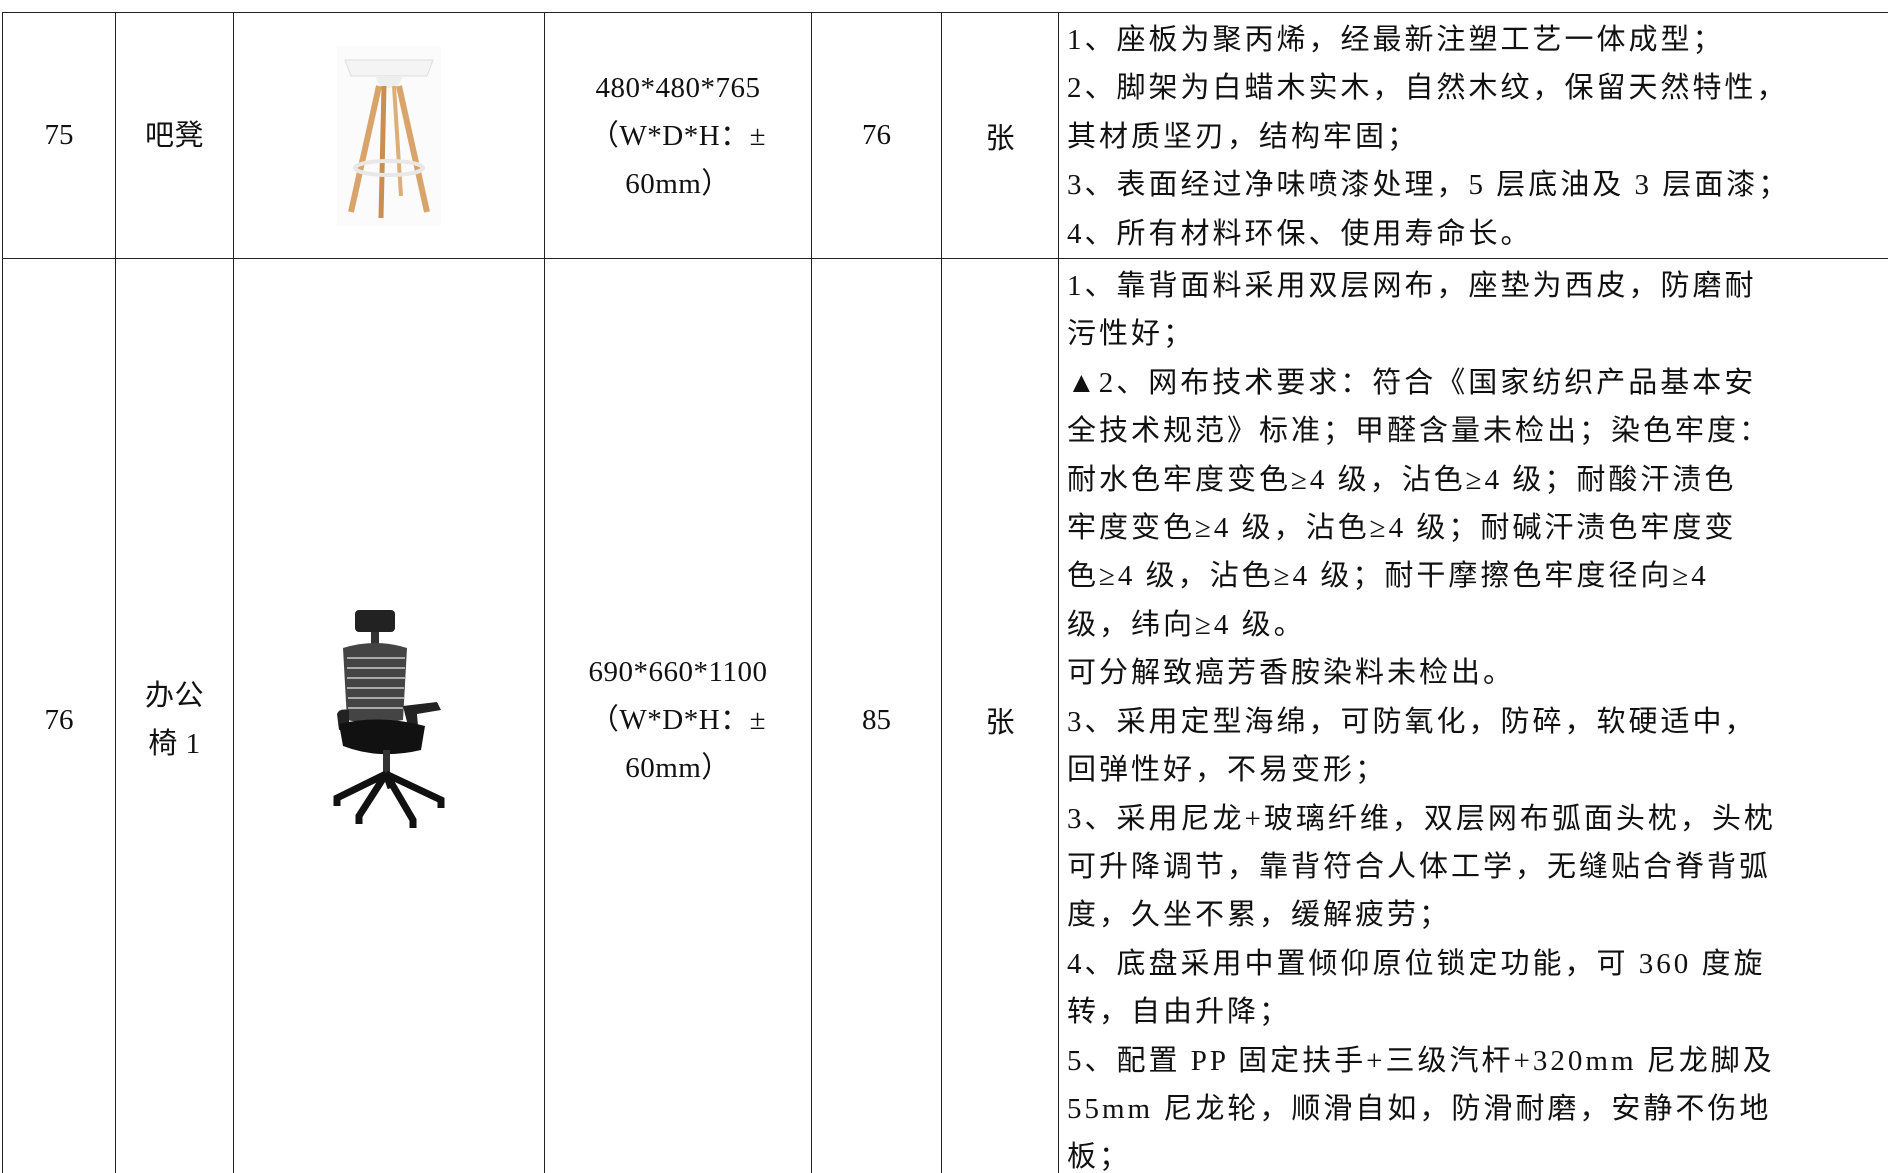 This screenshot has width=1890, height=1173. I want to click on description-line: 回弹性好，不易变形；, so click(1227, 770).